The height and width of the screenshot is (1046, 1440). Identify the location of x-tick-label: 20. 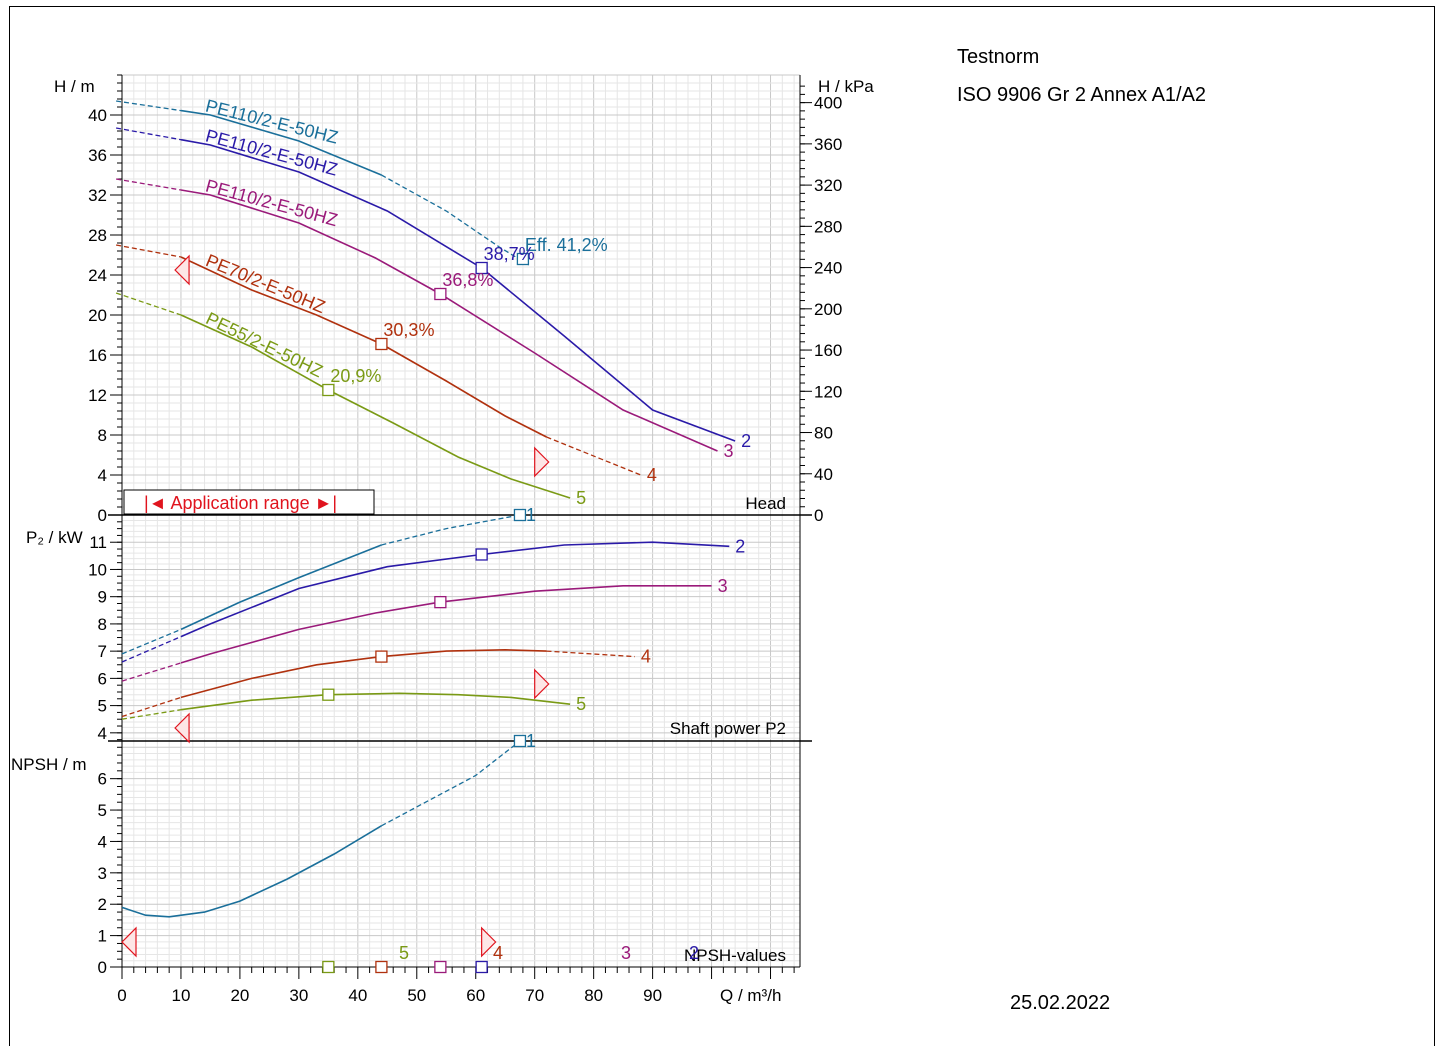
(239, 995).